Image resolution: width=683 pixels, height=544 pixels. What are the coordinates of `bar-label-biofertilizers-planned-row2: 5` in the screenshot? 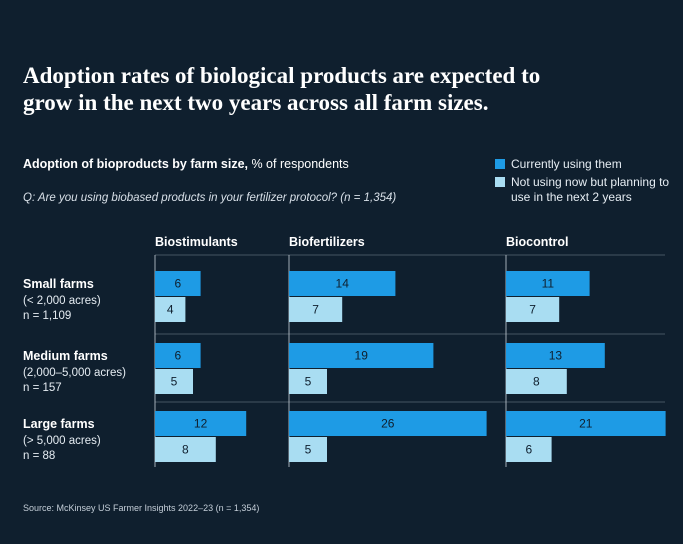 It's located at (308, 450).